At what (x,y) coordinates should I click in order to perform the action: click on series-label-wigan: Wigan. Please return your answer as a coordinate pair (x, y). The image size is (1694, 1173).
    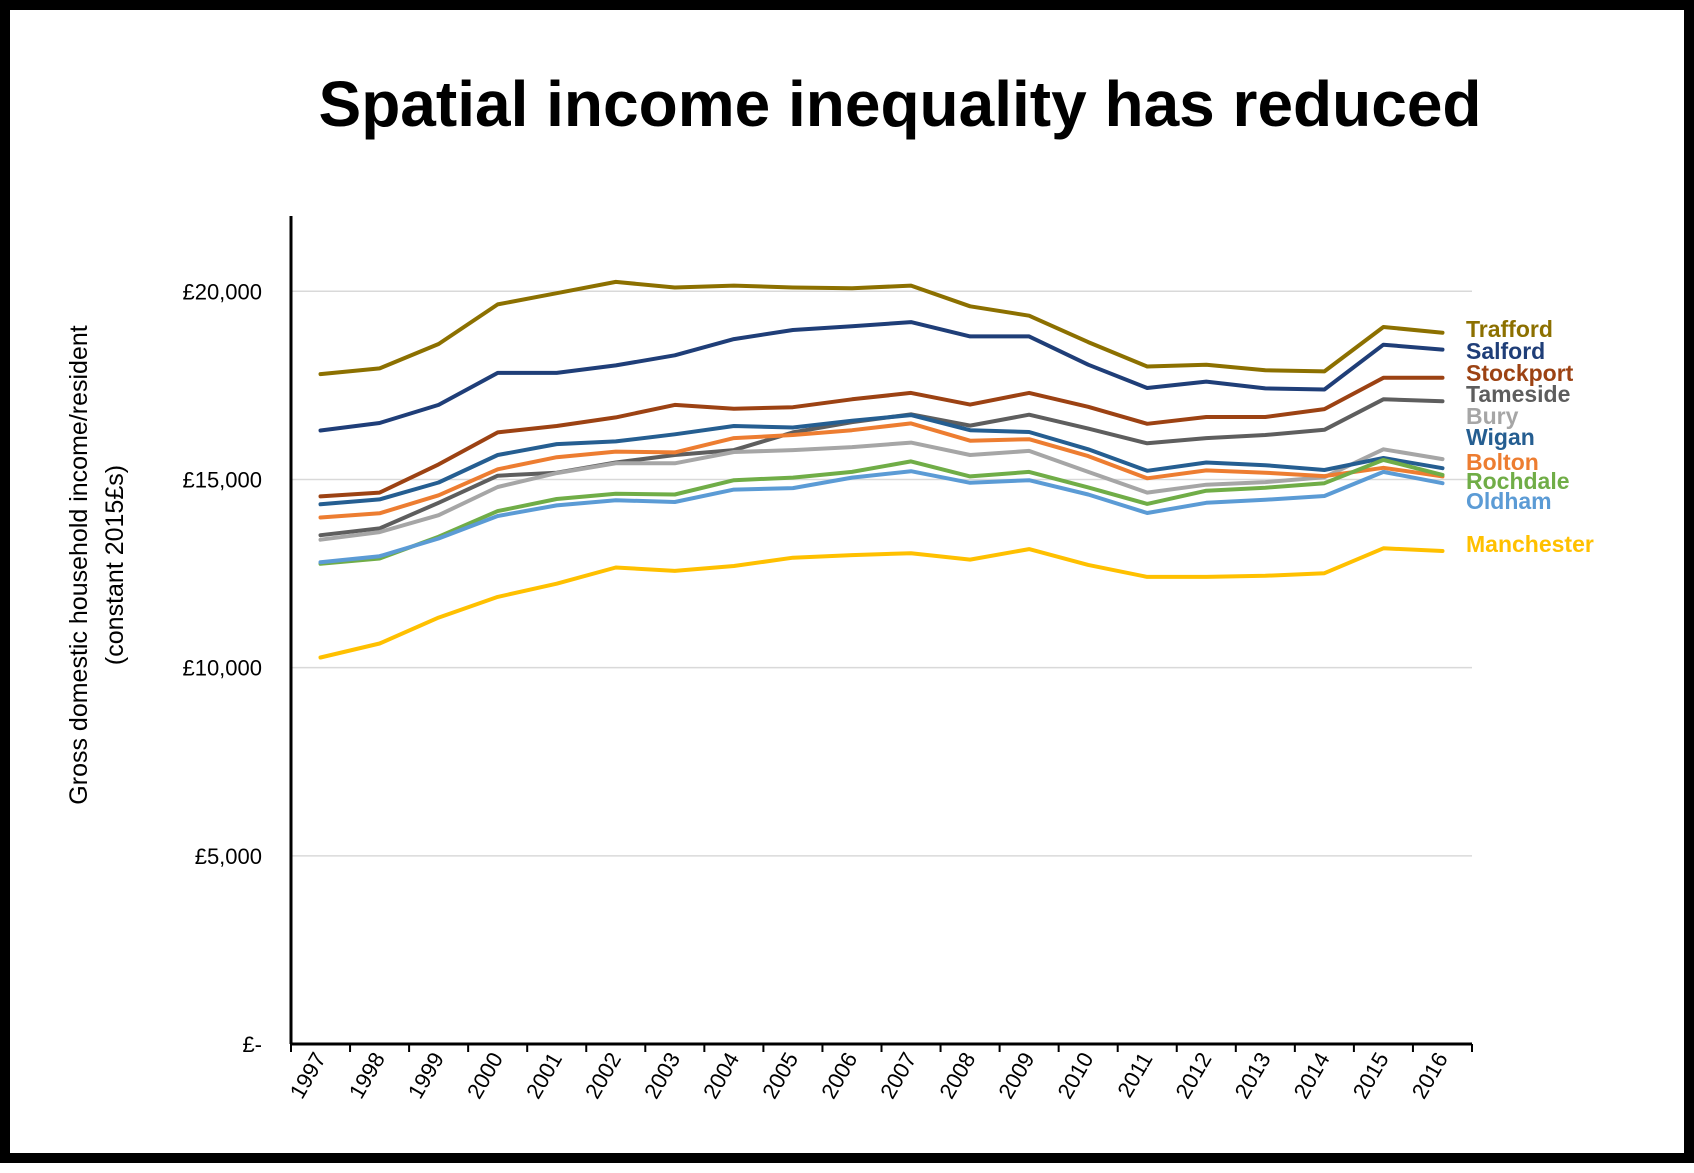
    Looking at the image, I should click on (1500, 437).